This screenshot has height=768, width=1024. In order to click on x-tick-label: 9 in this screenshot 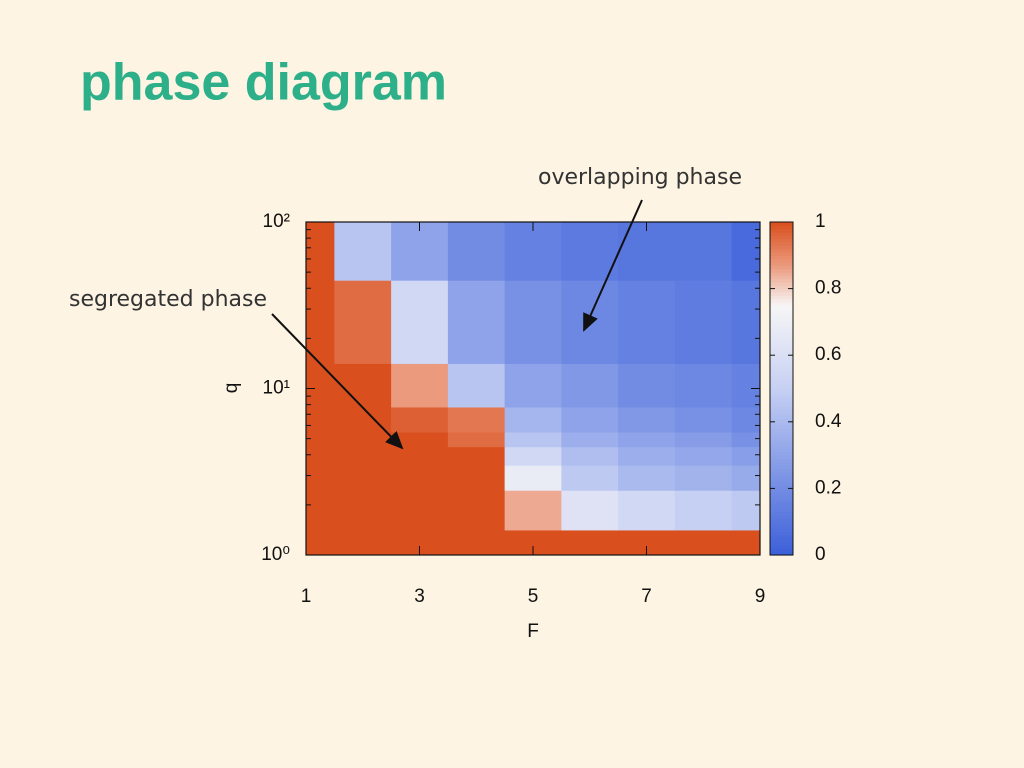, I will do `click(760, 596)`.